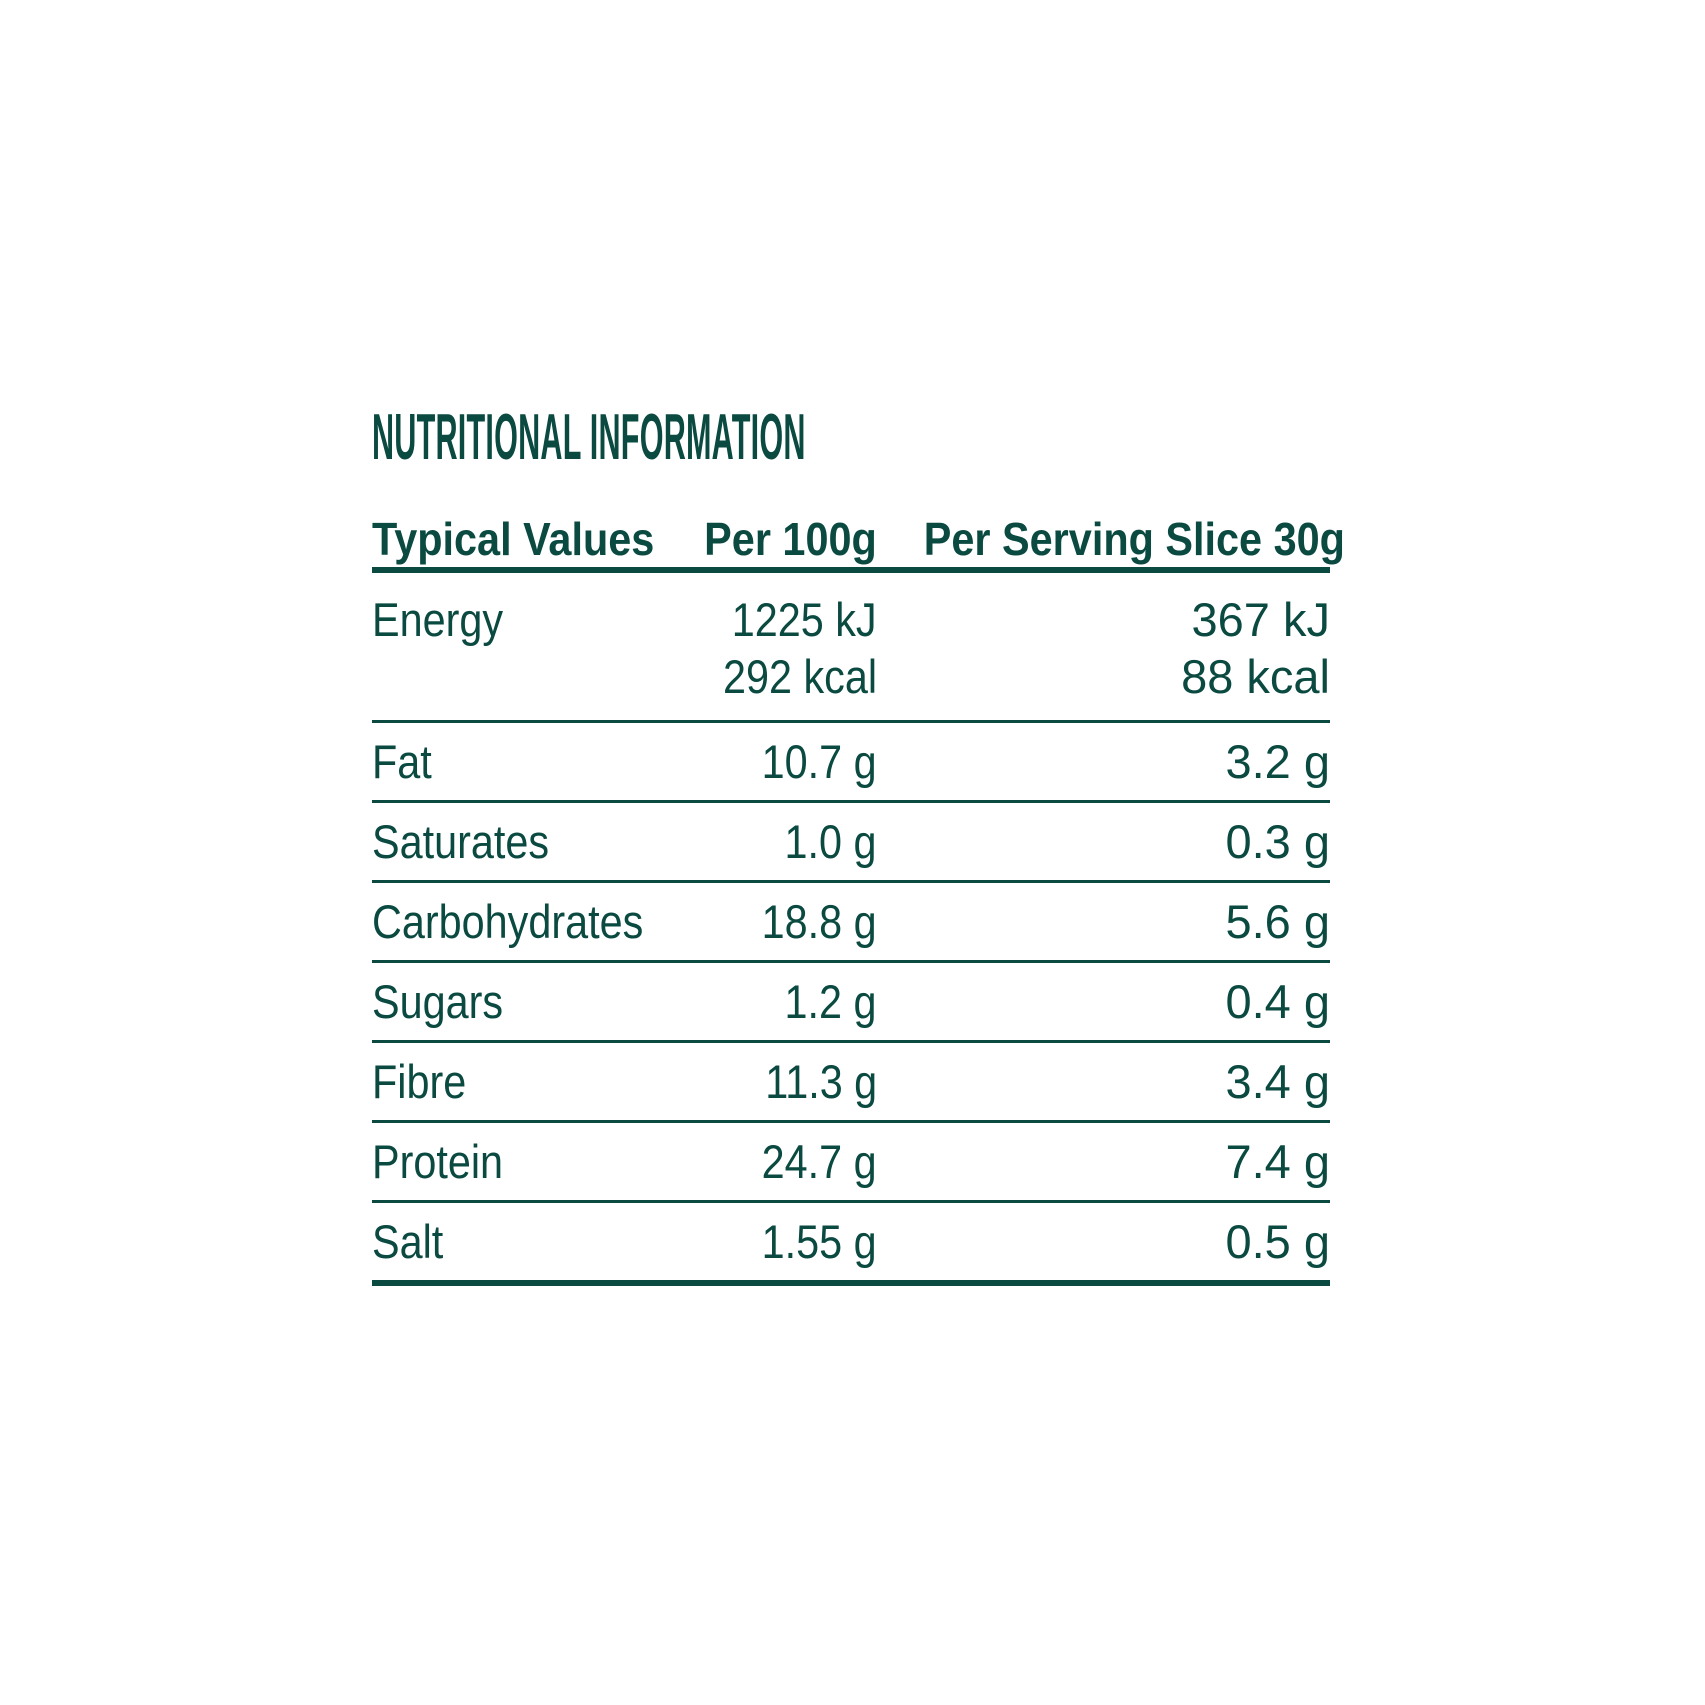  I want to click on nutrient-label: Carbohydrates, so click(508, 921).